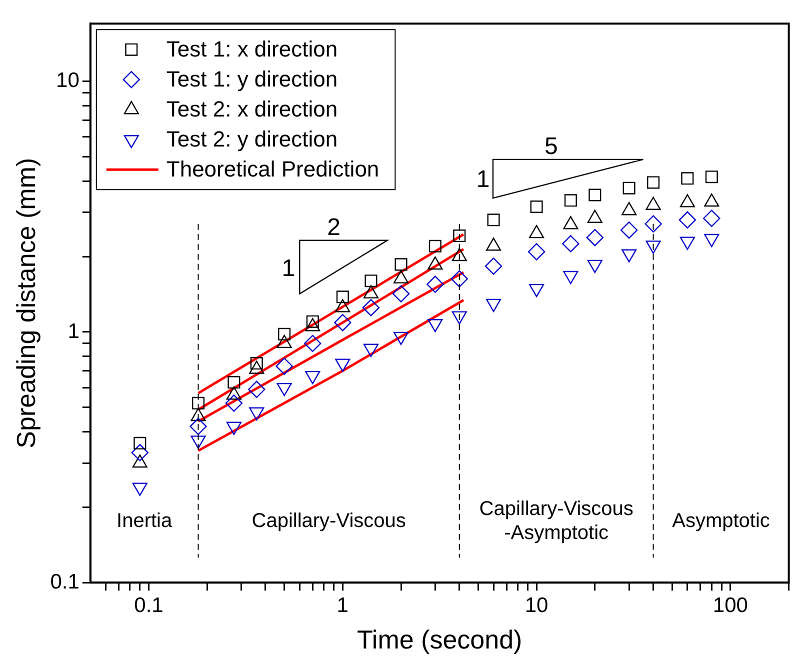 This screenshot has width=806, height=669. What do you see at coordinates (273, 169) in the screenshot?
I see `legend-label: Theoretical Prediction` at bounding box center [273, 169].